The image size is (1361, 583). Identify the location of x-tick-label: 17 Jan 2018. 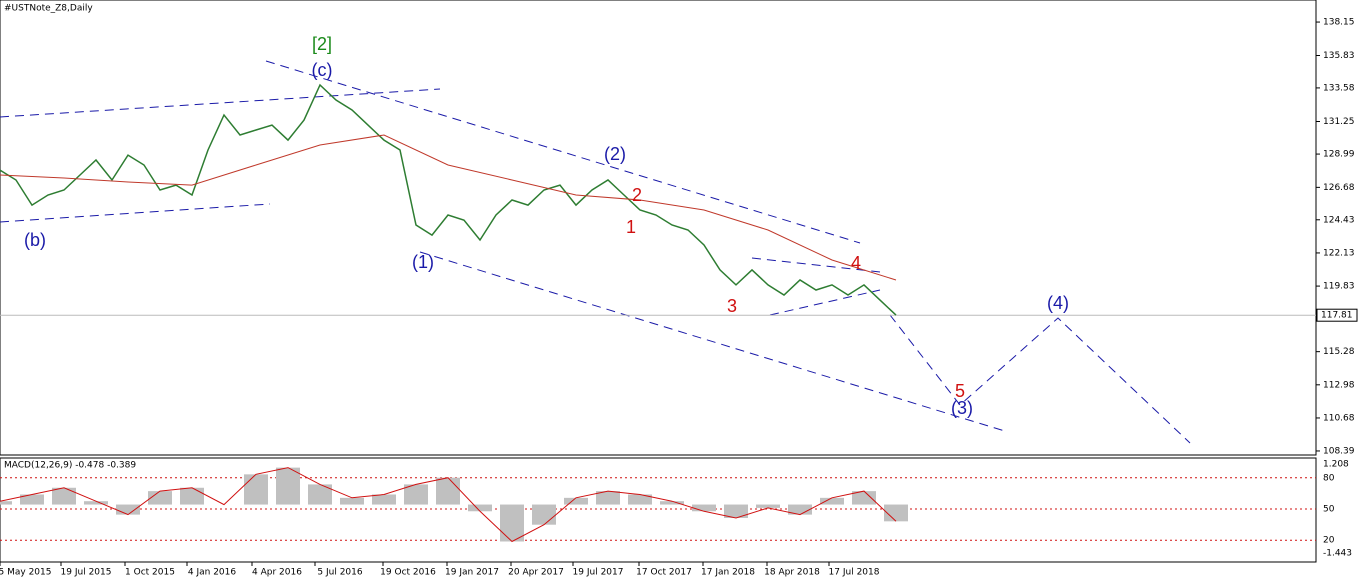
(728, 573).